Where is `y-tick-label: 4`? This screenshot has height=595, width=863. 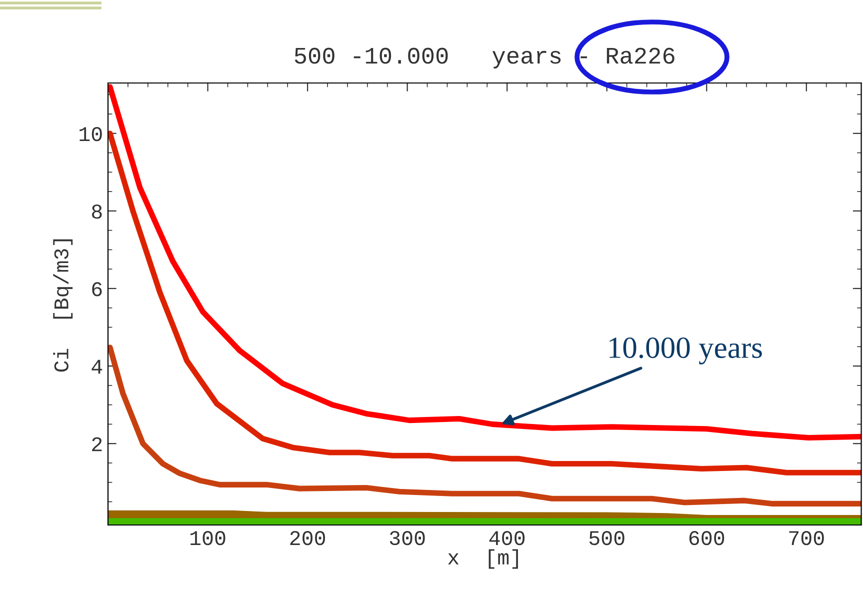
y-tick-label: 4 is located at coordinates (97, 367).